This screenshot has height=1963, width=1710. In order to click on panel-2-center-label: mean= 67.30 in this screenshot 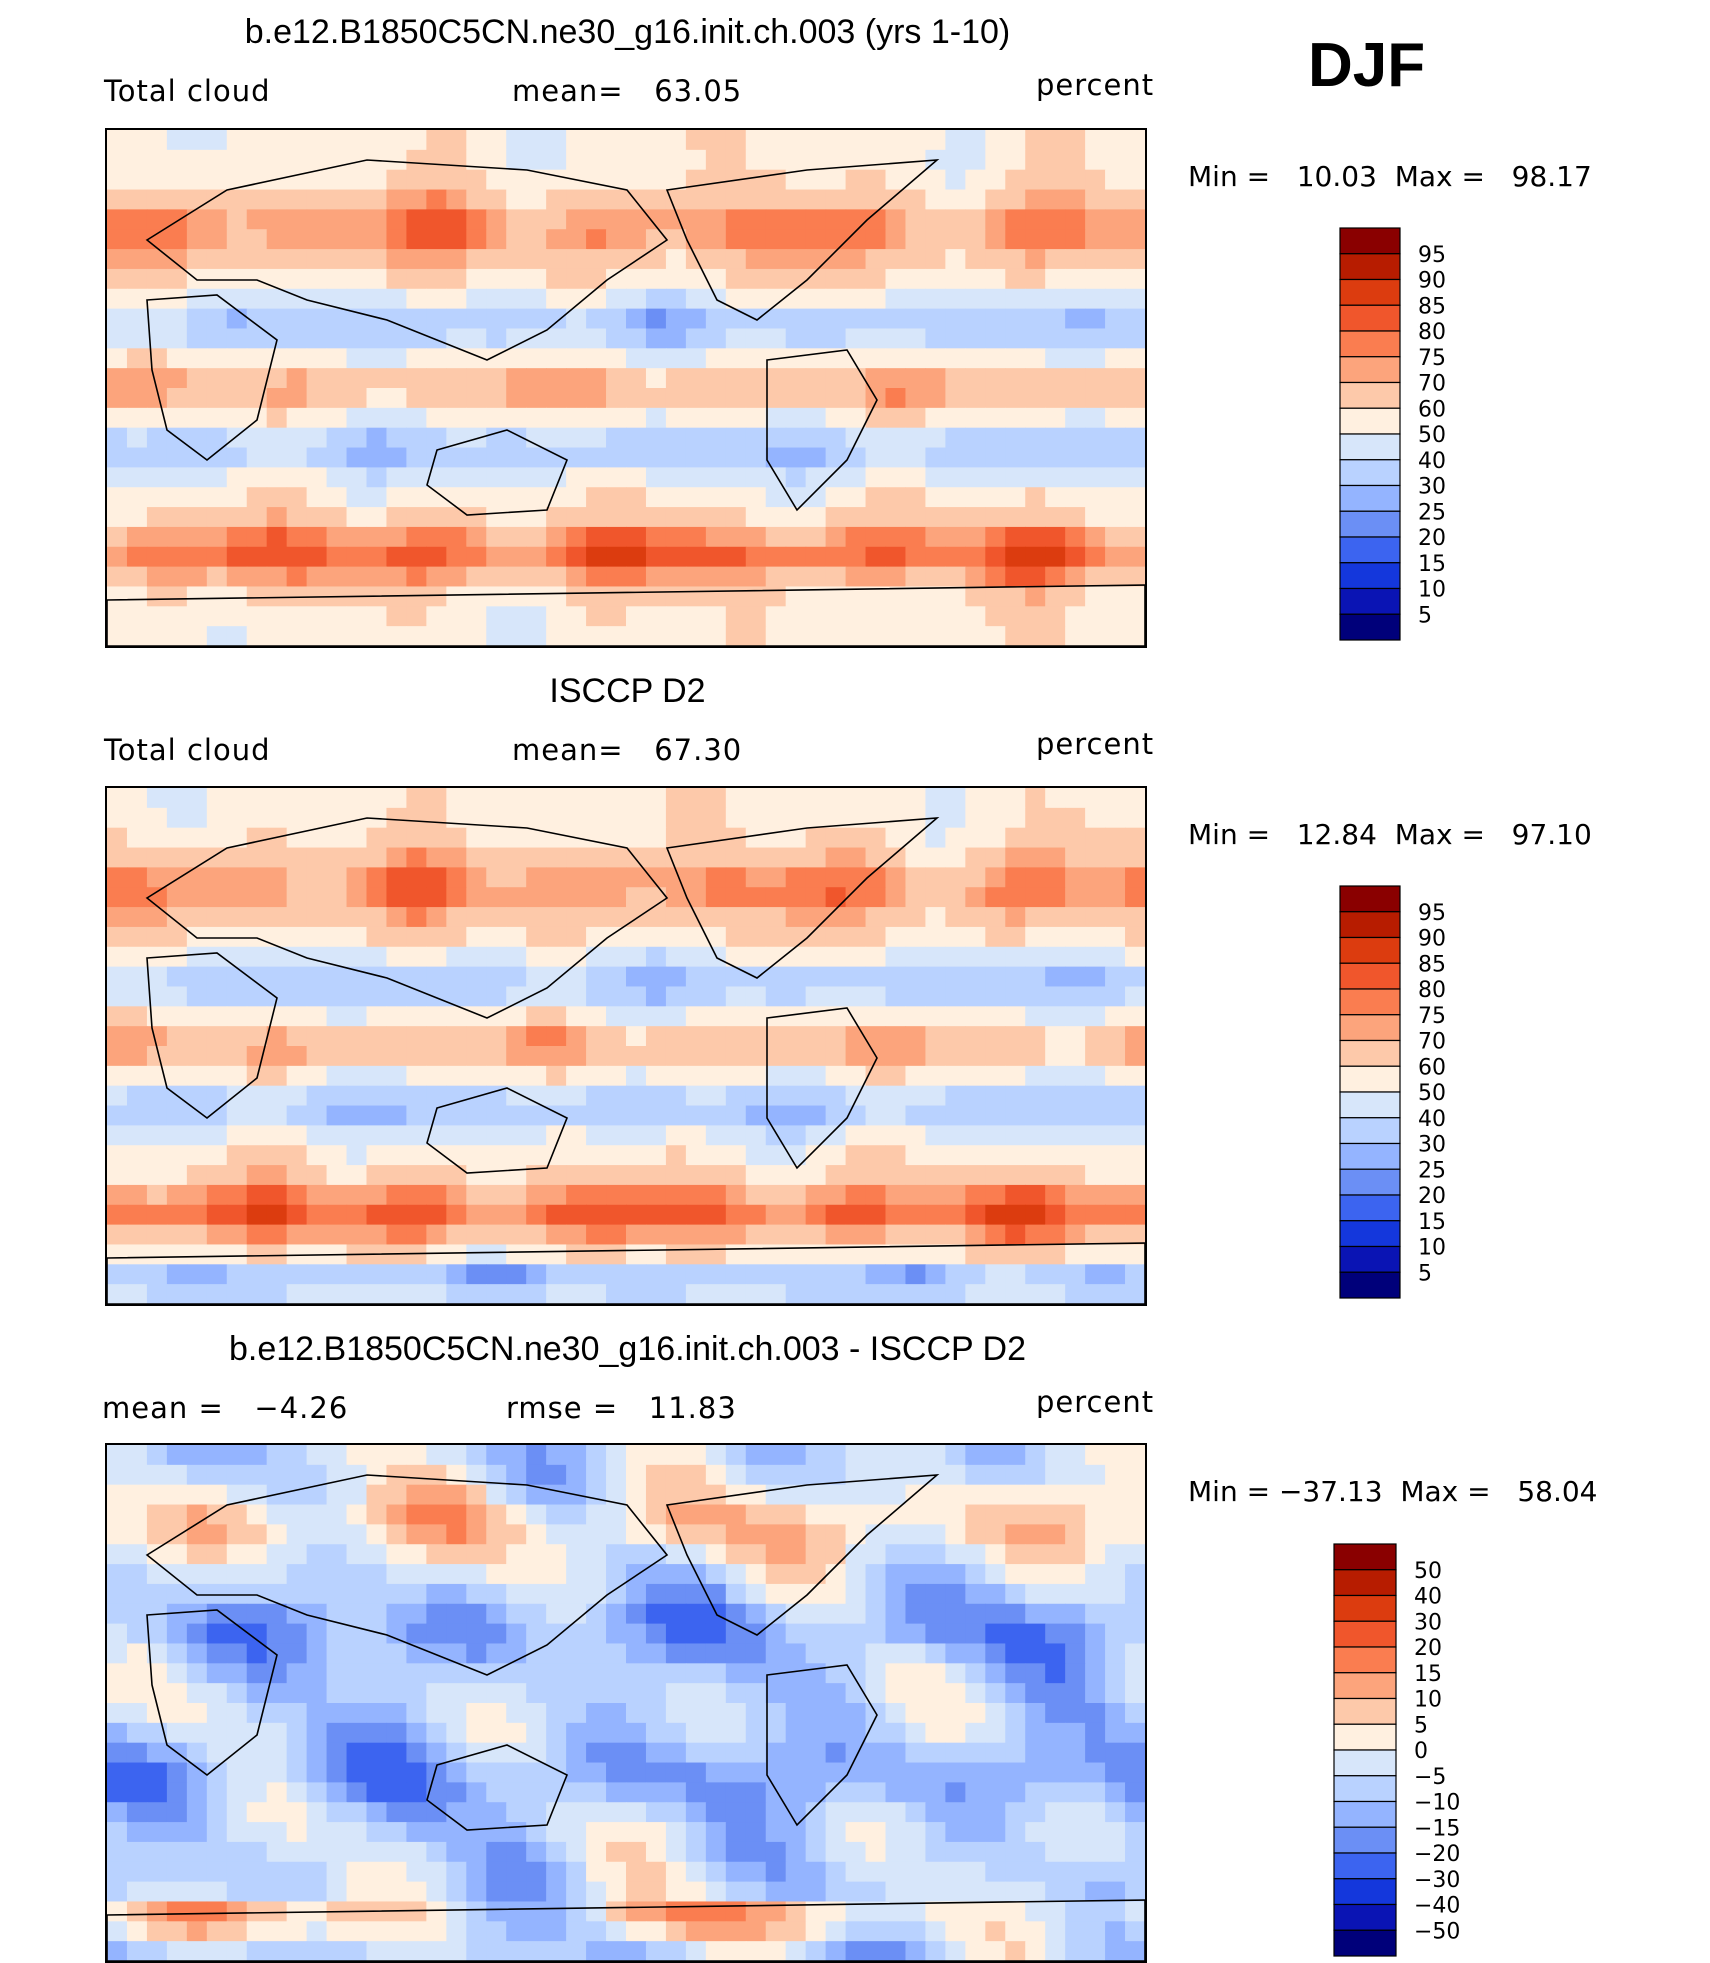, I will do `click(627, 750)`.